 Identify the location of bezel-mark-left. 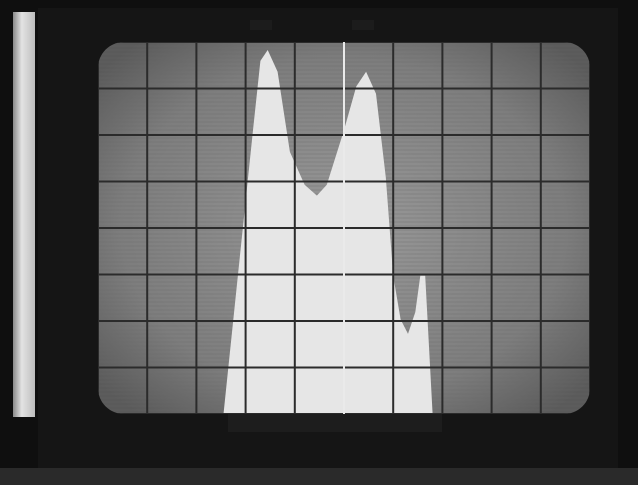
(261, 25).